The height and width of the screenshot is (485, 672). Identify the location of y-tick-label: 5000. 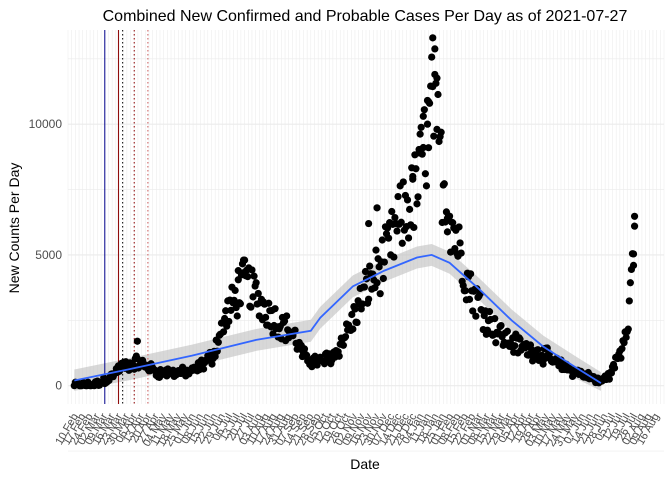
(48, 255).